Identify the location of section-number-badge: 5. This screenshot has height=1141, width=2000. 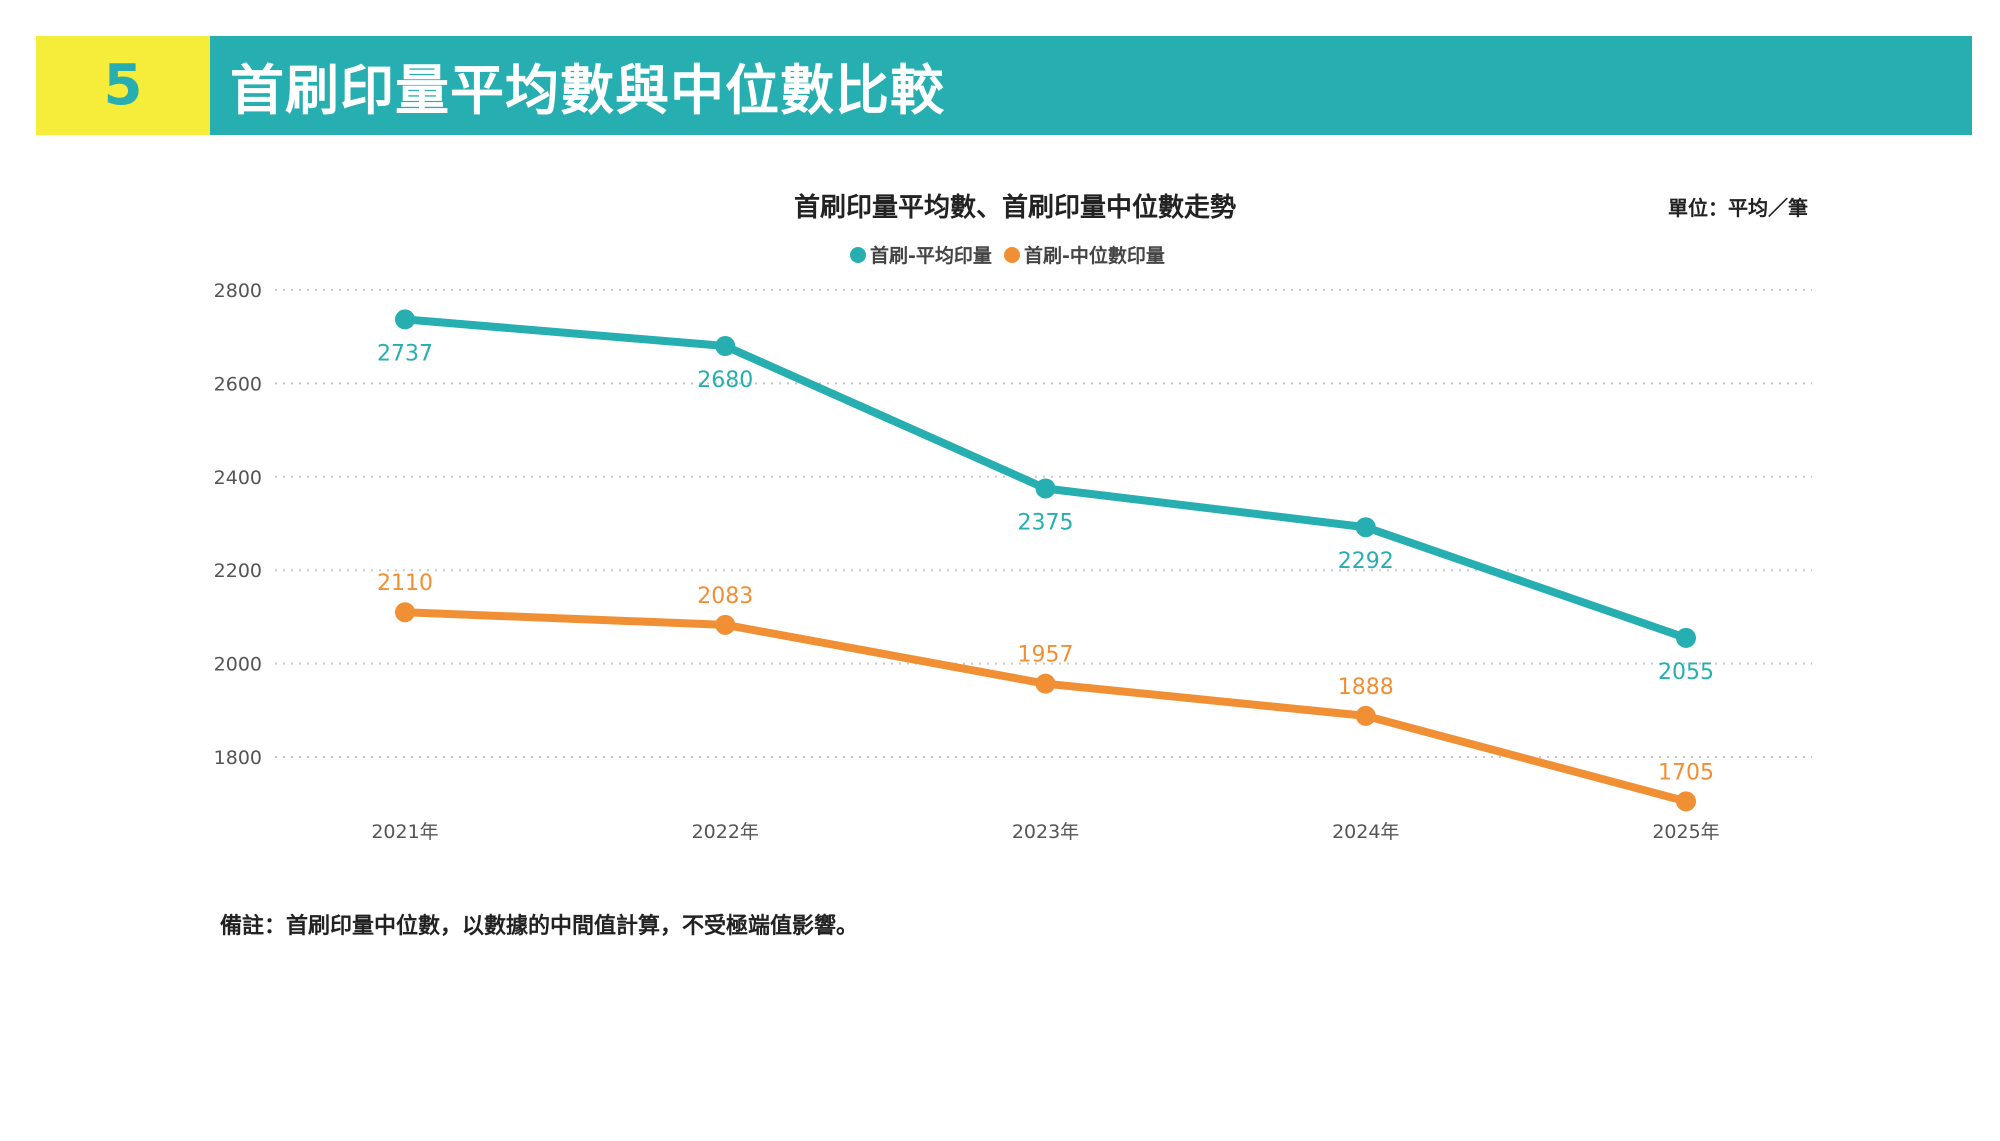
(123, 85).